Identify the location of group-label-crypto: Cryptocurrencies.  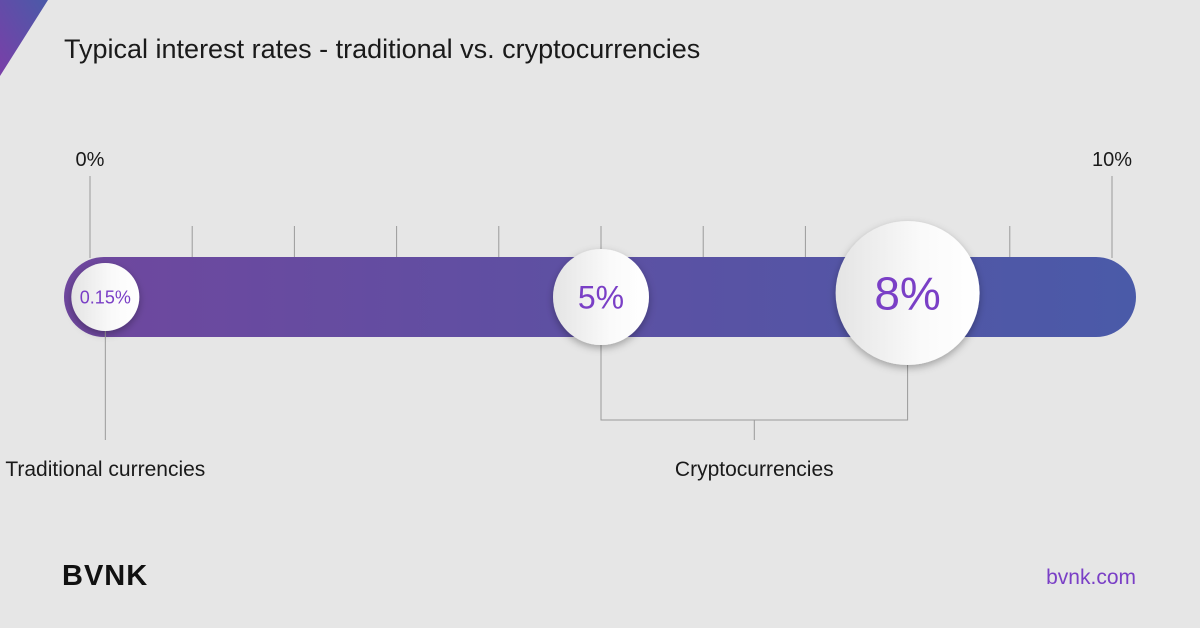
(754, 469).